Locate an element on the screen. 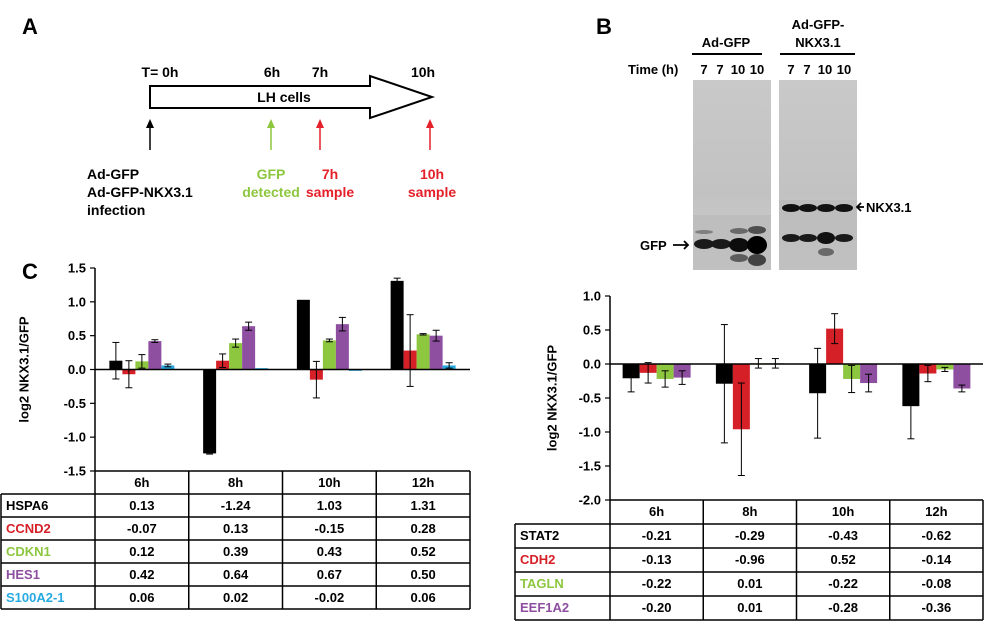 The height and width of the screenshot is (632, 1000). legend-gene-name: HES1 is located at coordinates (23, 574).